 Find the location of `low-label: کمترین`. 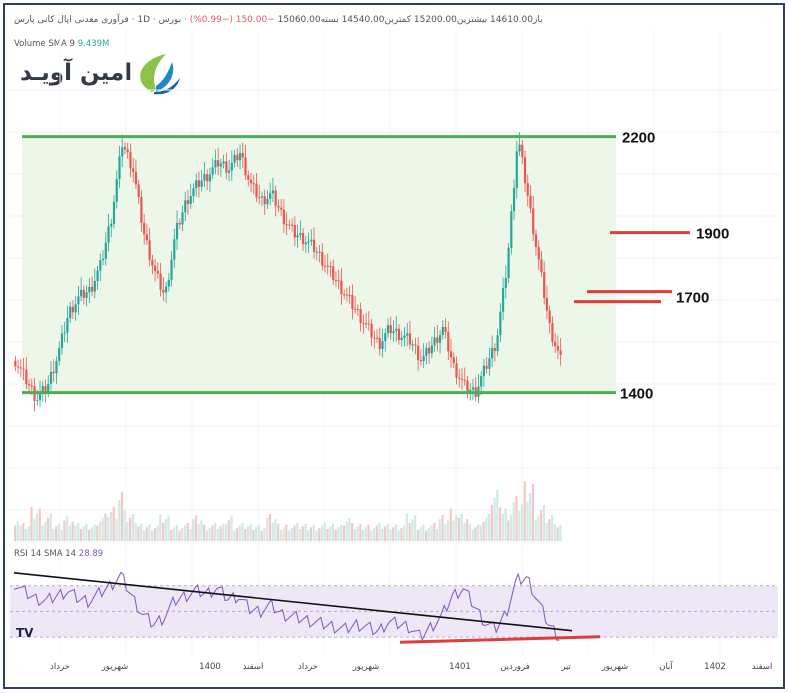

low-label: کمترین is located at coordinates (398, 20).